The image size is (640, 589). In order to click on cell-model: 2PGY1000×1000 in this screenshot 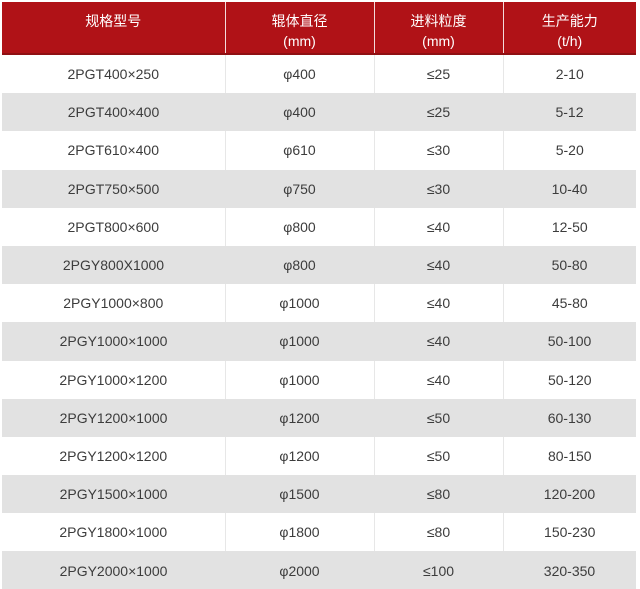, I will do `click(113, 341)`.